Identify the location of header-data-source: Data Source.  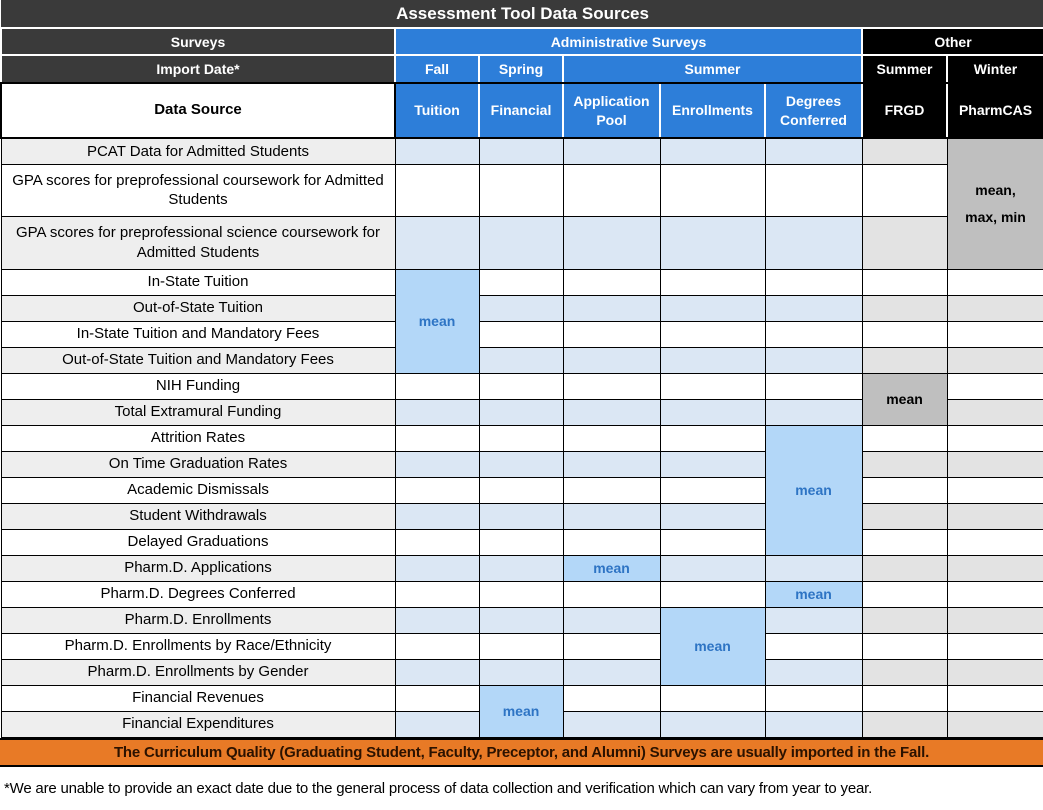
(198, 110).